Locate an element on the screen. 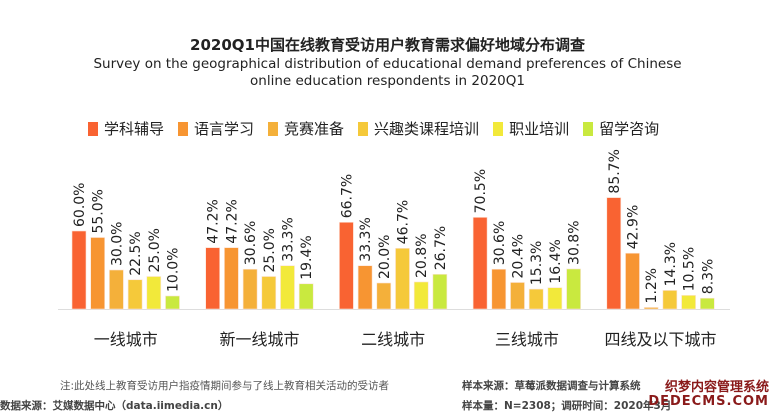 This screenshot has height=414, width=775. legend-label: 竞赛准备 is located at coordinates (314, 129).